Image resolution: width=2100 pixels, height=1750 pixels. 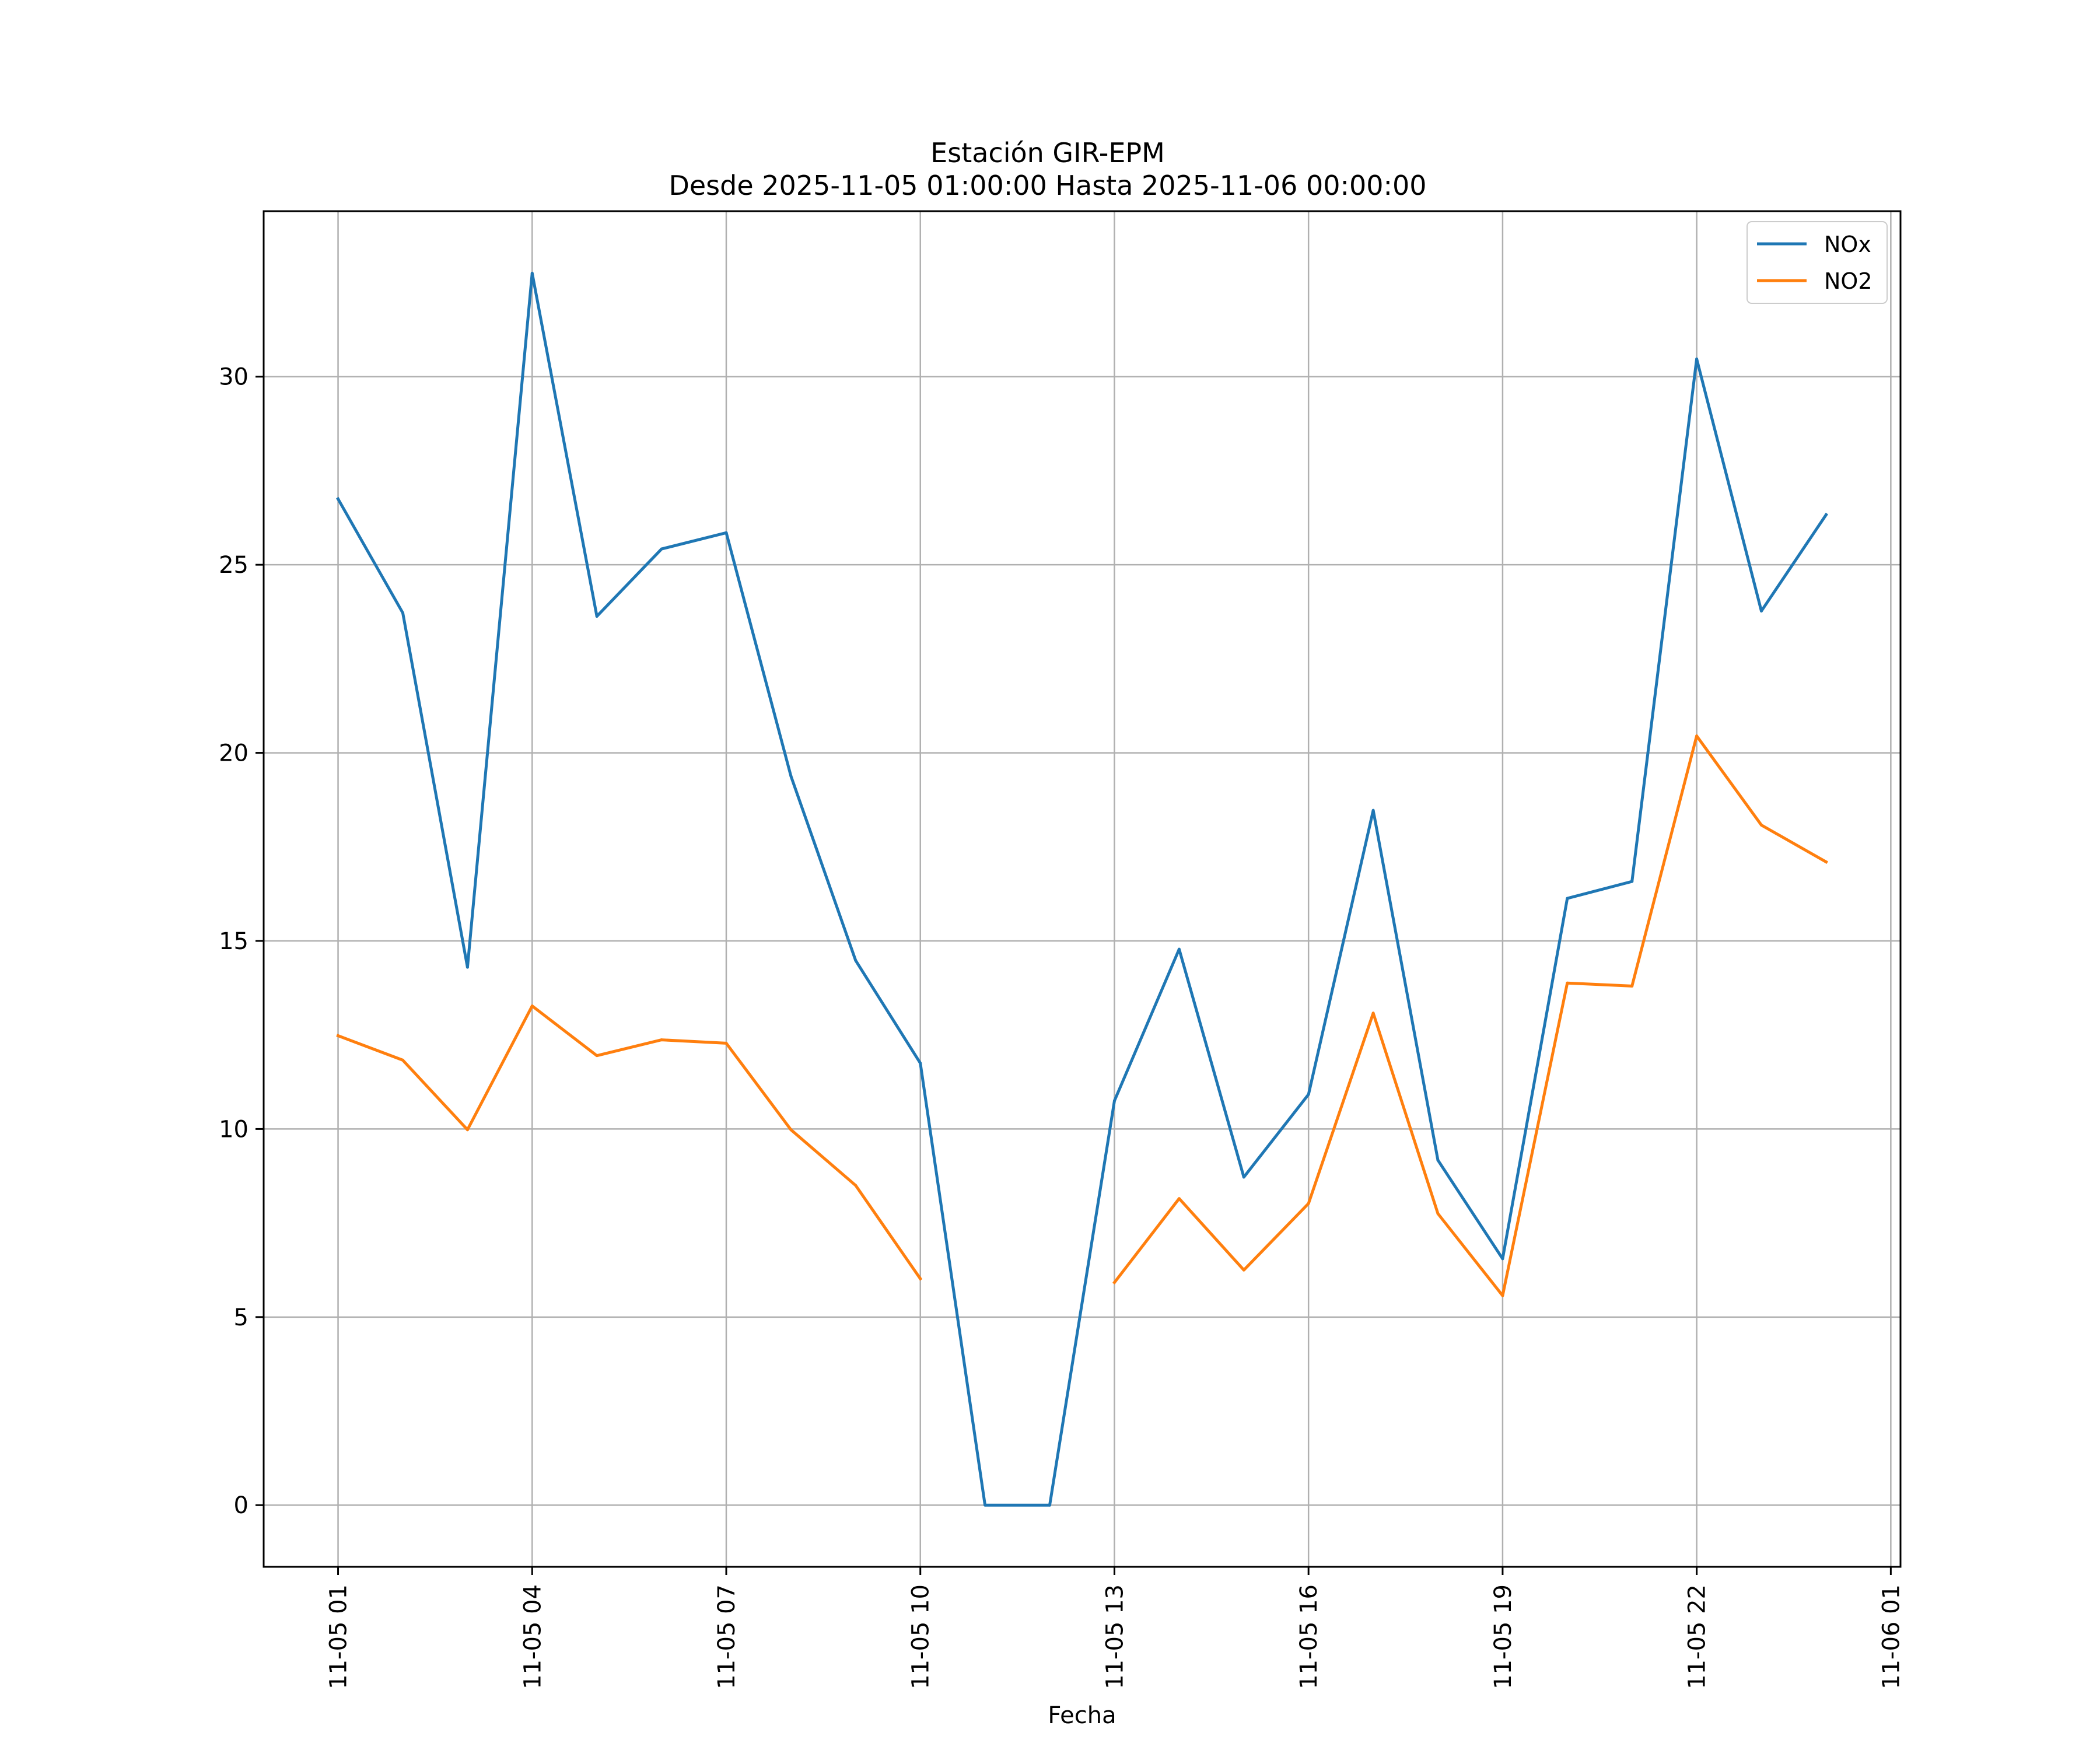 What do you see at coordinates (234, 565) in the screenshot?
I see `y-tick-label: 25` at bounding box center [234, 565].